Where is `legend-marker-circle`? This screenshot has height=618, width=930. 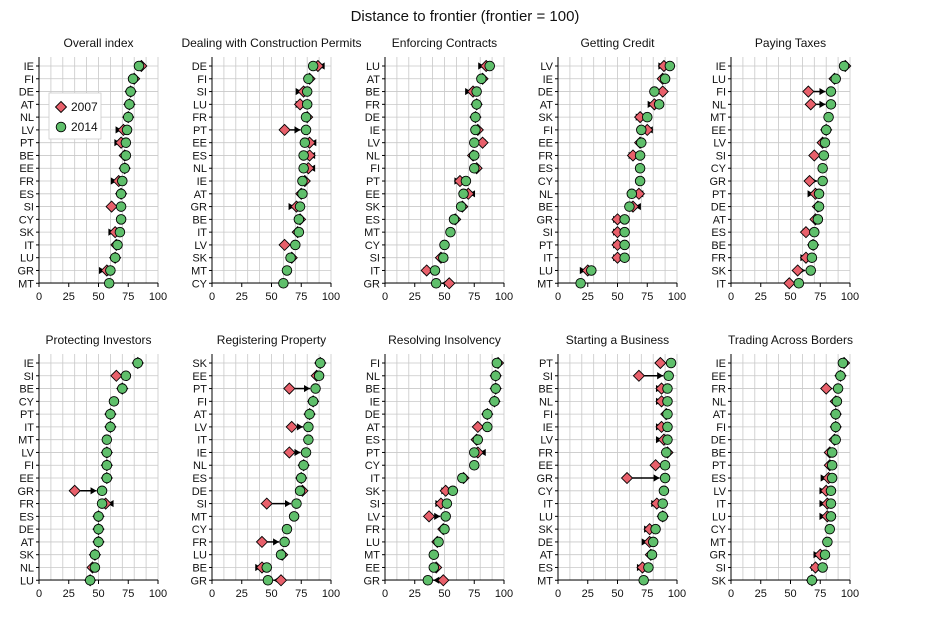
legend-marker-circle is located at coordinates (61, 127).